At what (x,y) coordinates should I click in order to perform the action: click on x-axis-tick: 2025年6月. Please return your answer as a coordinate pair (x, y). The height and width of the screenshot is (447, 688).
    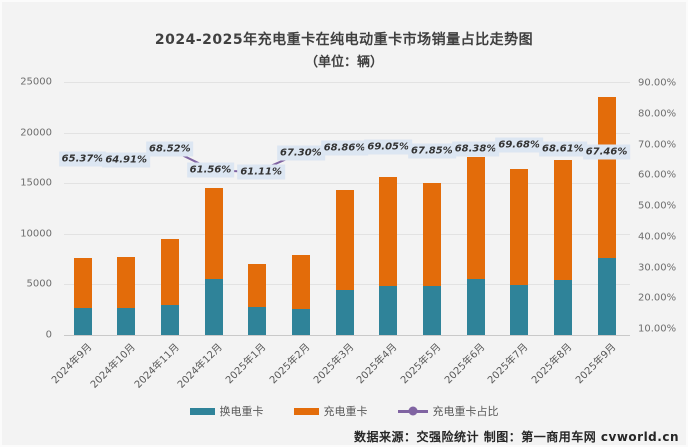
    Looking at the image, I should click on (465, 364).